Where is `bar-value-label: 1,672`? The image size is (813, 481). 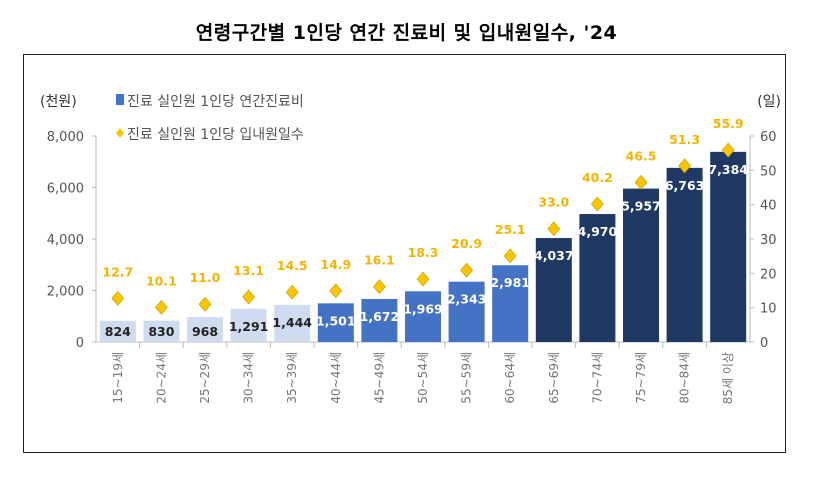
bar-value-label: 1,672 is located at coordinates (380, 316).